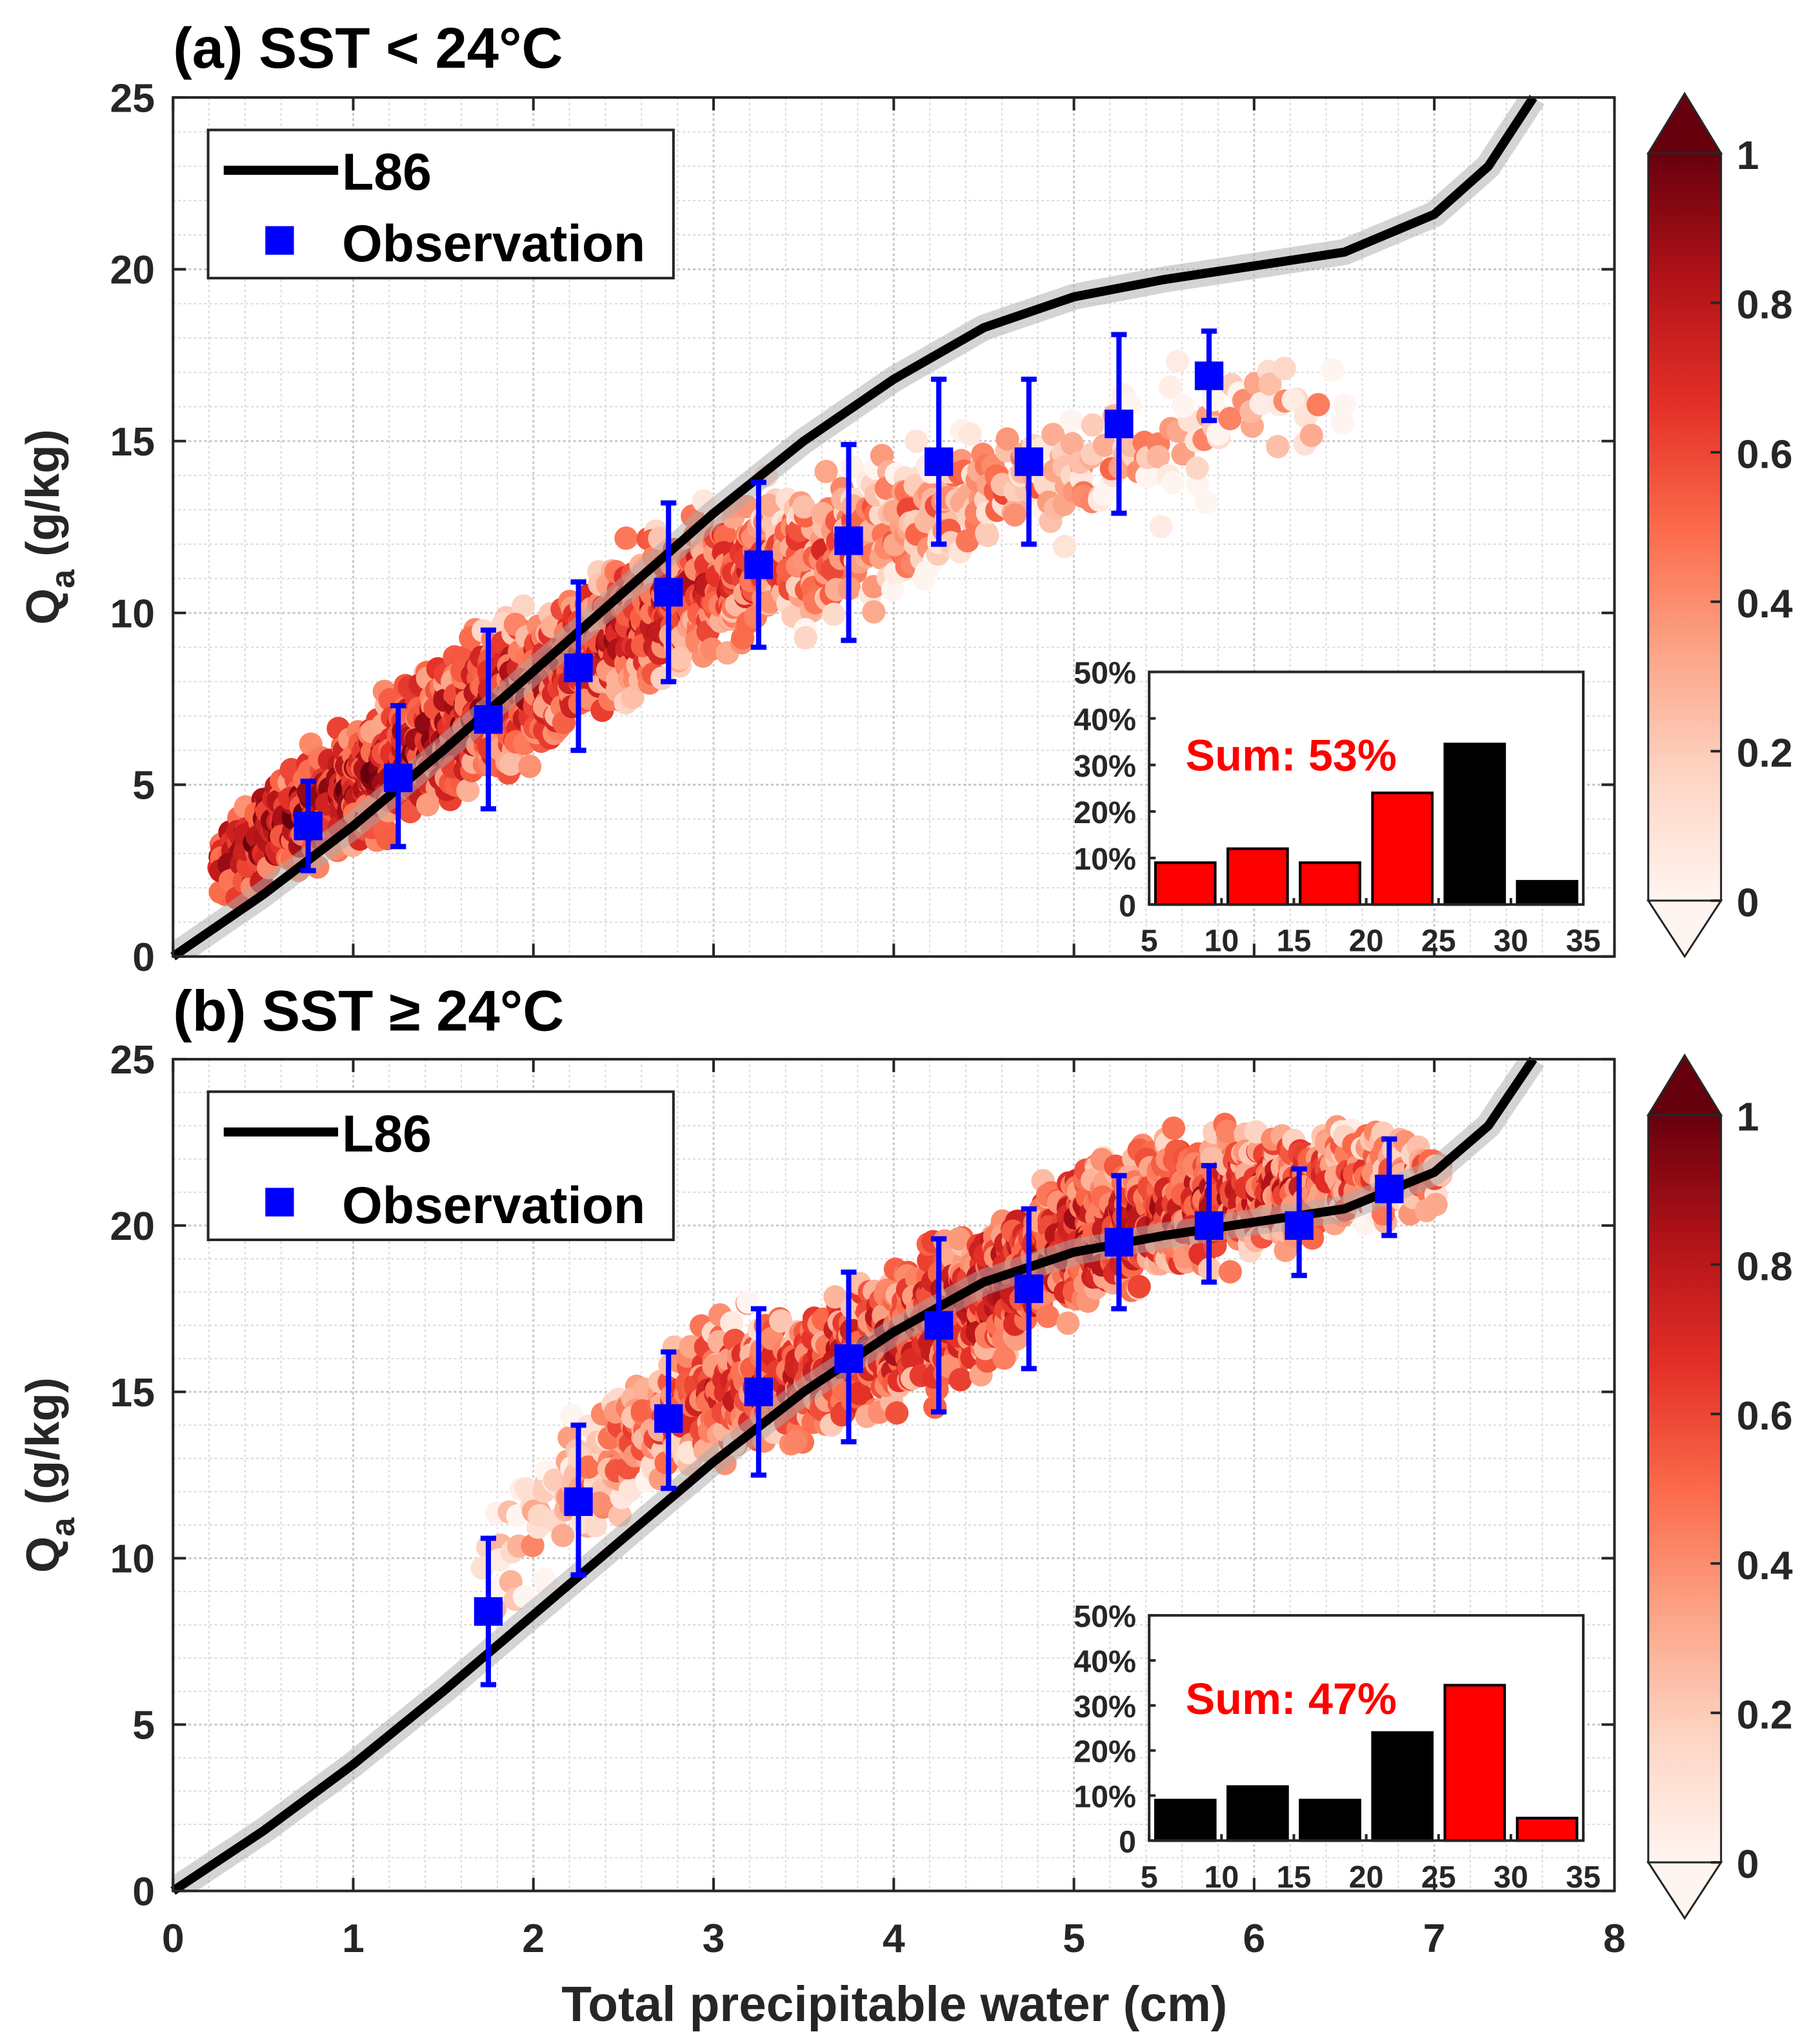 The width and height of the screenshot is (1820, 2043). Describe the element at coordinates (894, 1938) in the screenshot. I see `x-tick-label: 4` at that location.